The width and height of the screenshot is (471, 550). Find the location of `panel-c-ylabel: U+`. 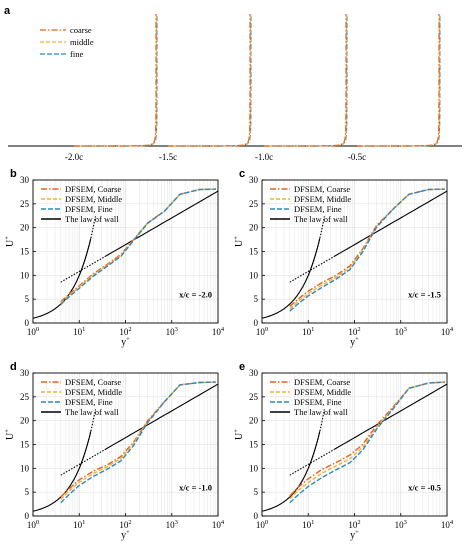

panel-c-ylabel: U+ is located at coordinates (239, 241).